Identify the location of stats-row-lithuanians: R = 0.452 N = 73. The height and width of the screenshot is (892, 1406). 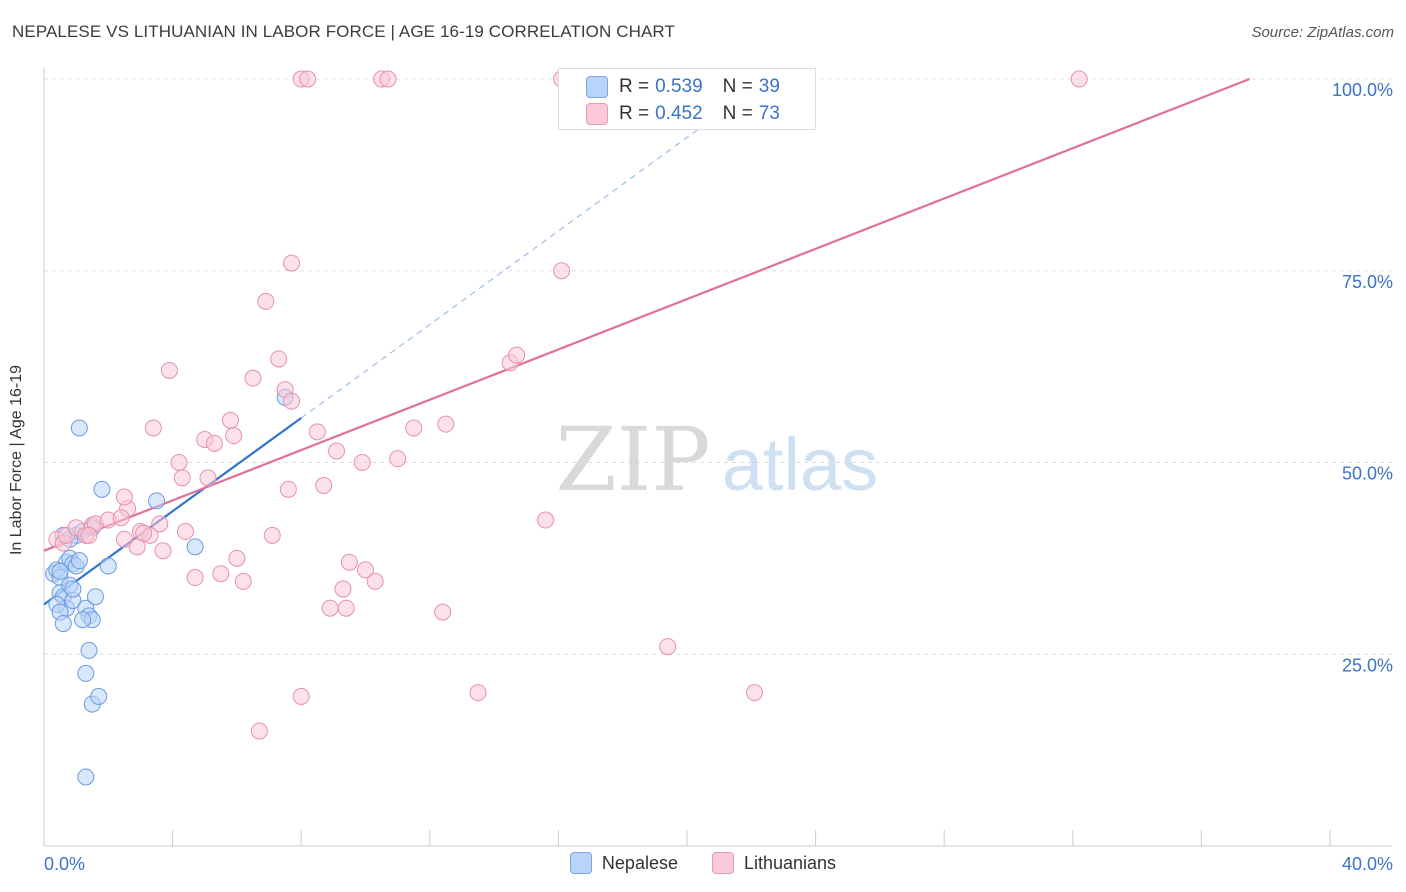
(683, 114).